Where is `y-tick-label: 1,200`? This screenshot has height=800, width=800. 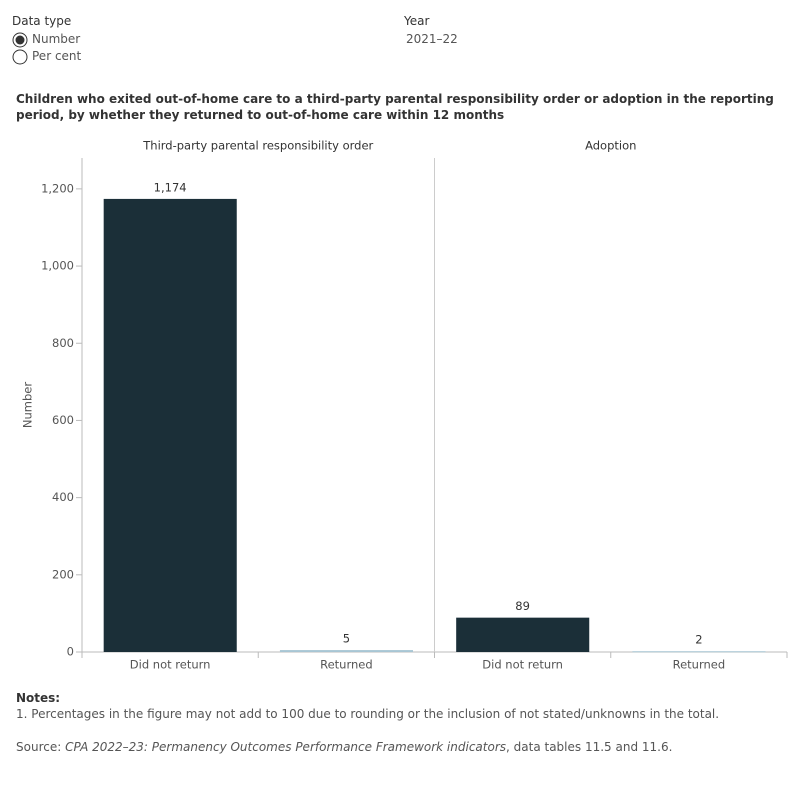 y-tick-label: 1,200 is located at coordinates (57, 188).